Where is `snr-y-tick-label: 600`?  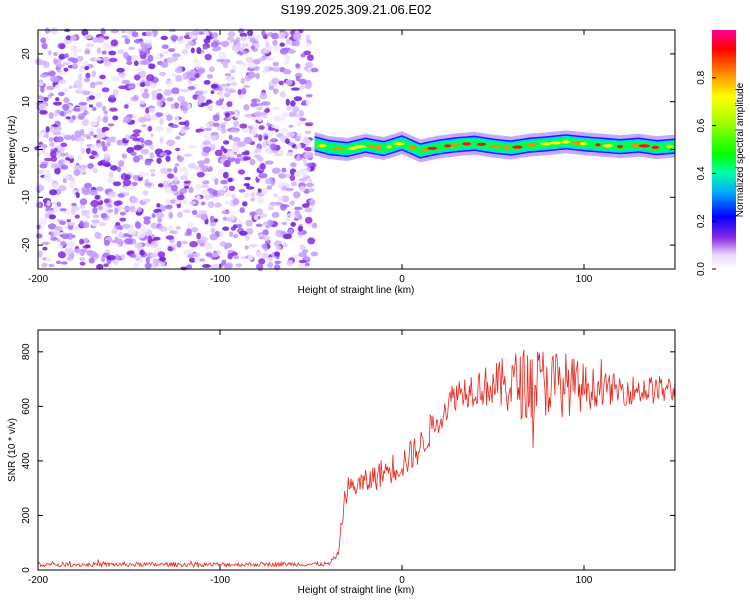
snr-y-tick-label: 600 is located at coordinates (26, 406).